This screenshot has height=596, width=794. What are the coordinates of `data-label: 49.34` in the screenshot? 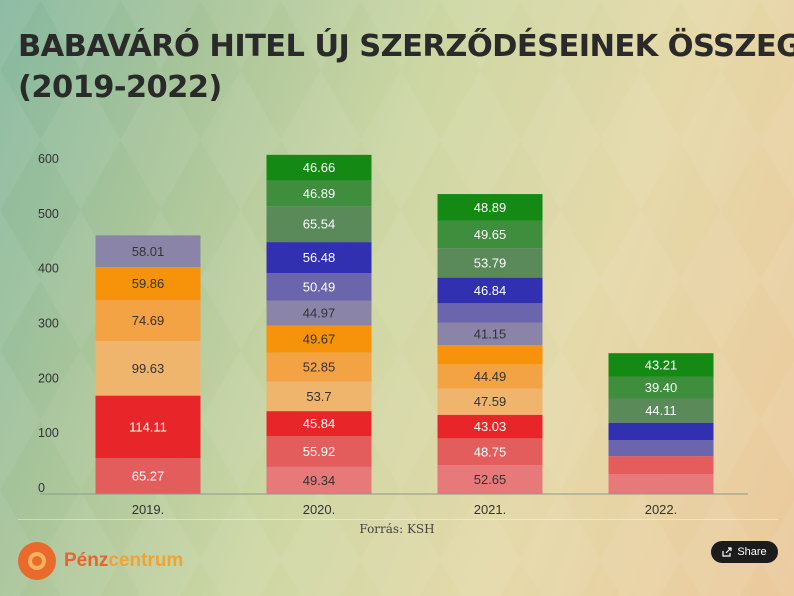 It's located at (319, 480).